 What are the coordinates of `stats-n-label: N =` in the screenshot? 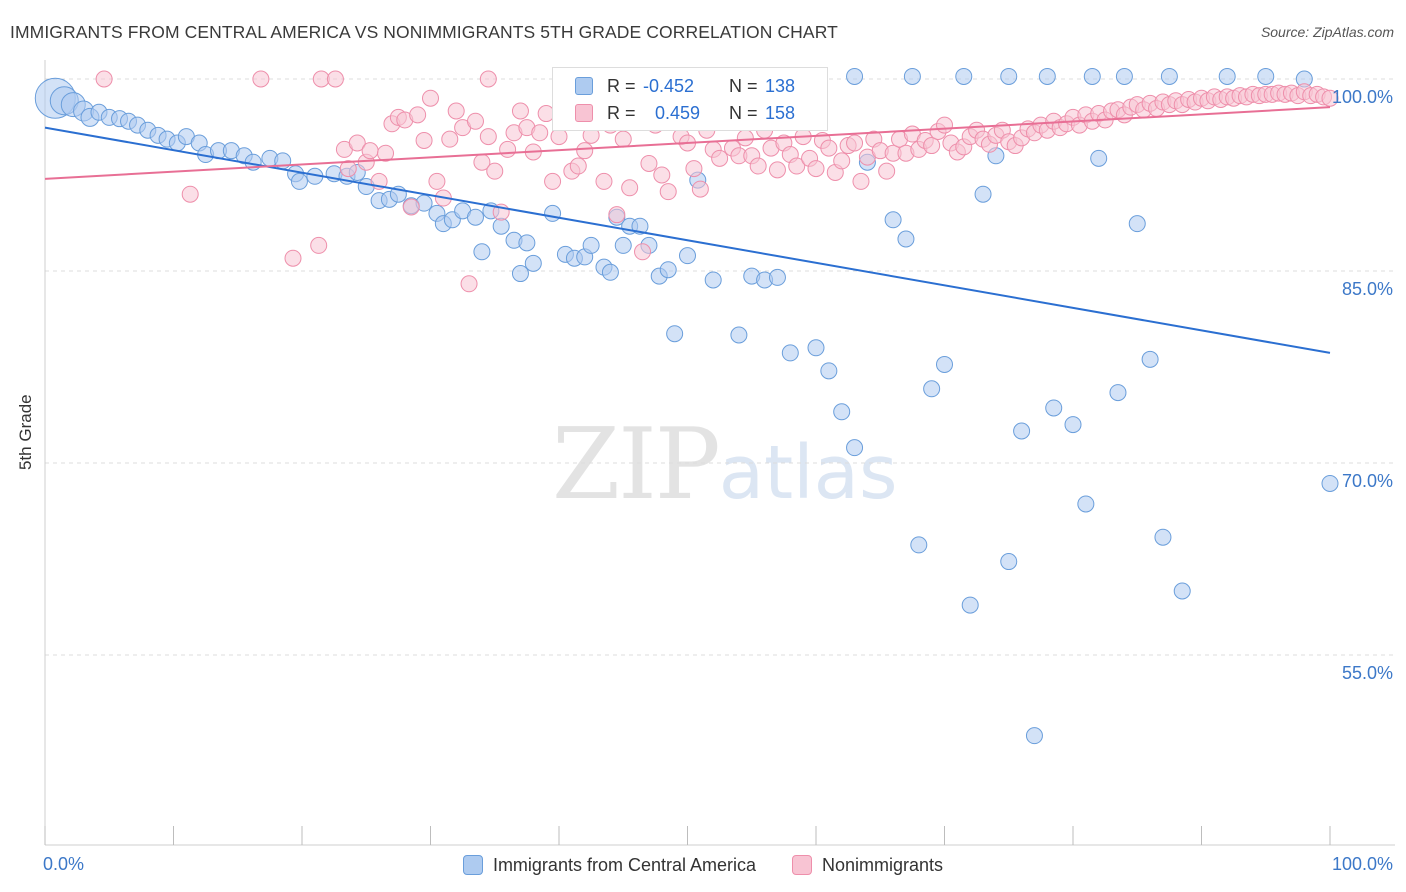 It's located at (743, 112).